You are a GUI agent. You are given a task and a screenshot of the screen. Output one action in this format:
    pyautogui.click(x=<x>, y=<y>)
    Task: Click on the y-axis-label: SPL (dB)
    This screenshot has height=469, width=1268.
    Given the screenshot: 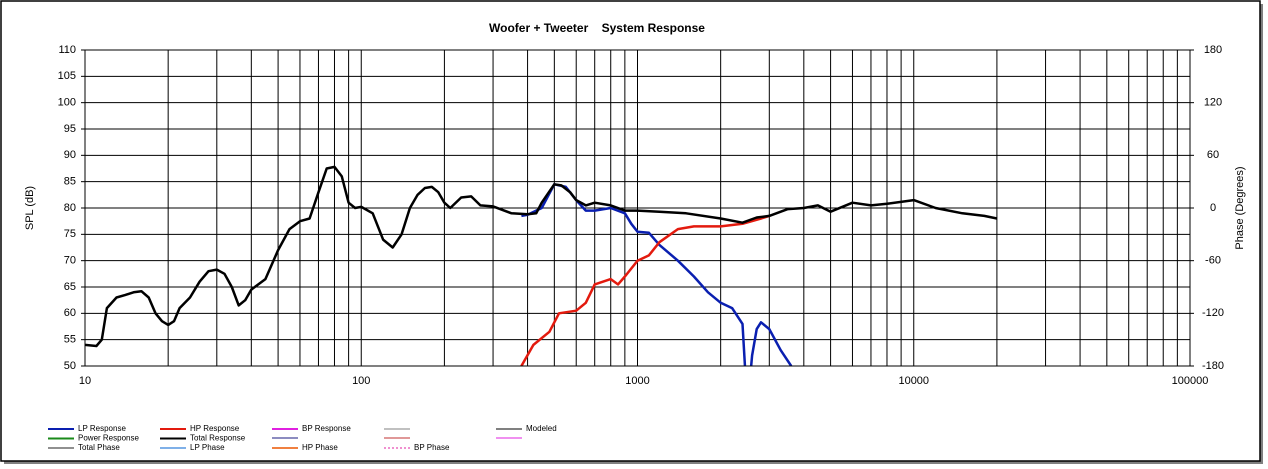 What is the action you would take?
    pyautogui.click(x=30, y=208)
    